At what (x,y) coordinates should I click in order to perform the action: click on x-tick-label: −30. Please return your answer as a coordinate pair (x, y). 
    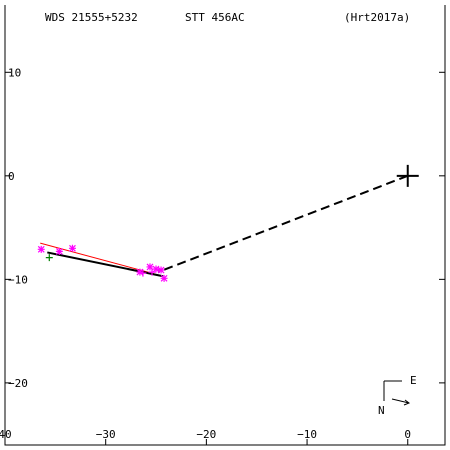
    Looking at the image, I should click on (106, 434).